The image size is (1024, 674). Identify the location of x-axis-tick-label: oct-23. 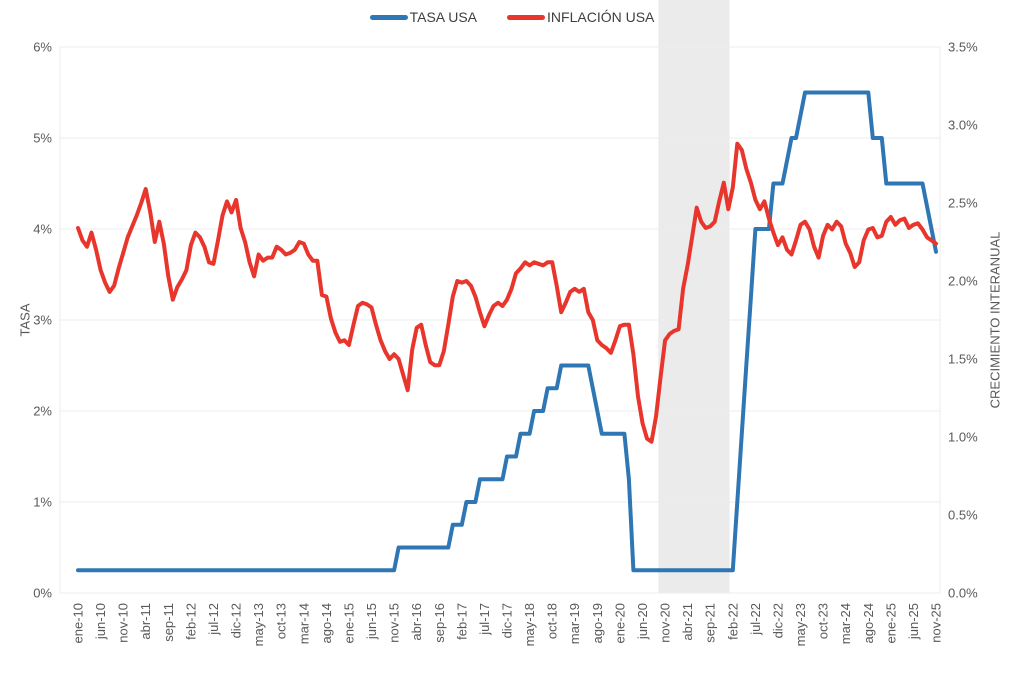
(823, 621).